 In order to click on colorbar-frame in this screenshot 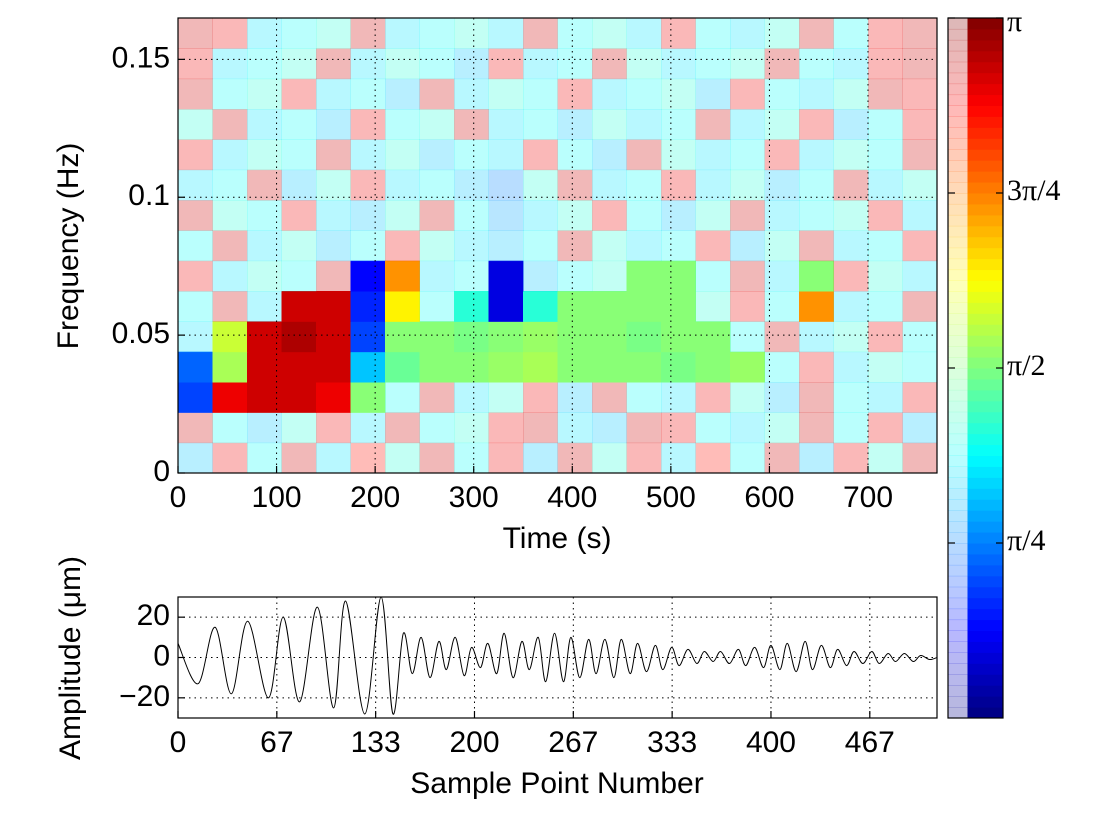, I will do `click(975, 368)`.